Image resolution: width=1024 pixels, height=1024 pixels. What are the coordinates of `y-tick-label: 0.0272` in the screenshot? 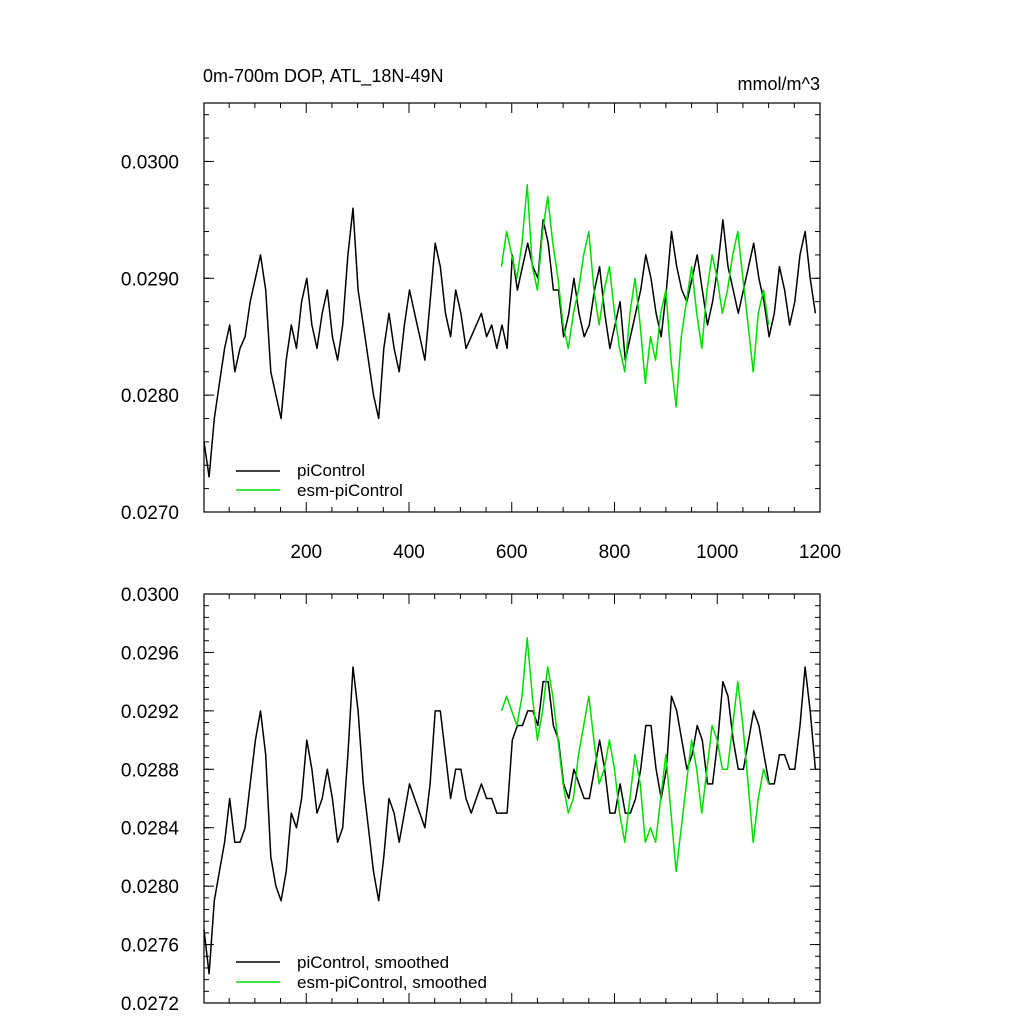 It's located at (150, 1004).